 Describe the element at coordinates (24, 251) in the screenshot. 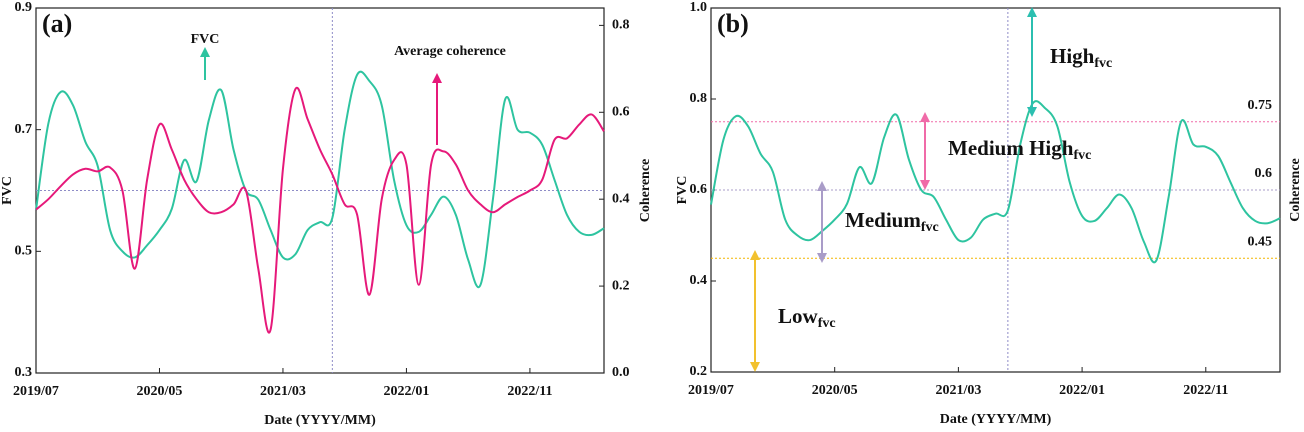

I see `y-tick-label: 0.5` at that location.